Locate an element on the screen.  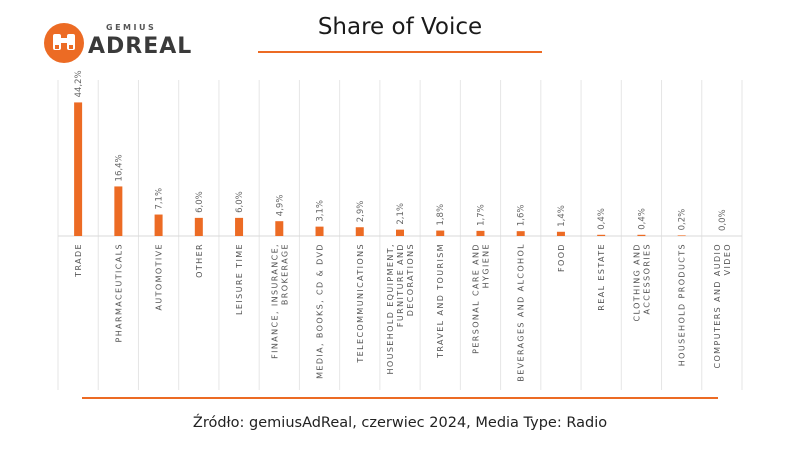
category-label: VIDEO is located at coordinates (727, 259).